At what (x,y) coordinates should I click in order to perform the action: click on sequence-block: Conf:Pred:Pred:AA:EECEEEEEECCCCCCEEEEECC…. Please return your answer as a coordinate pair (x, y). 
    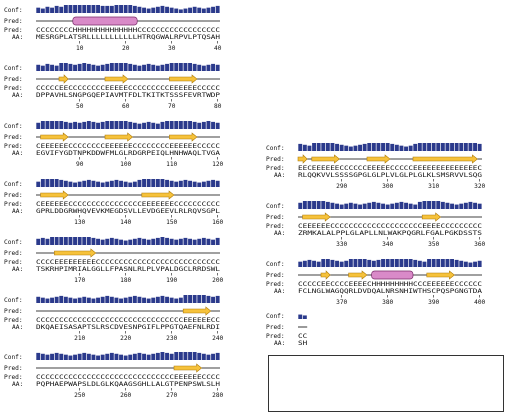
    Looking at the image, I should click on (376, 166).